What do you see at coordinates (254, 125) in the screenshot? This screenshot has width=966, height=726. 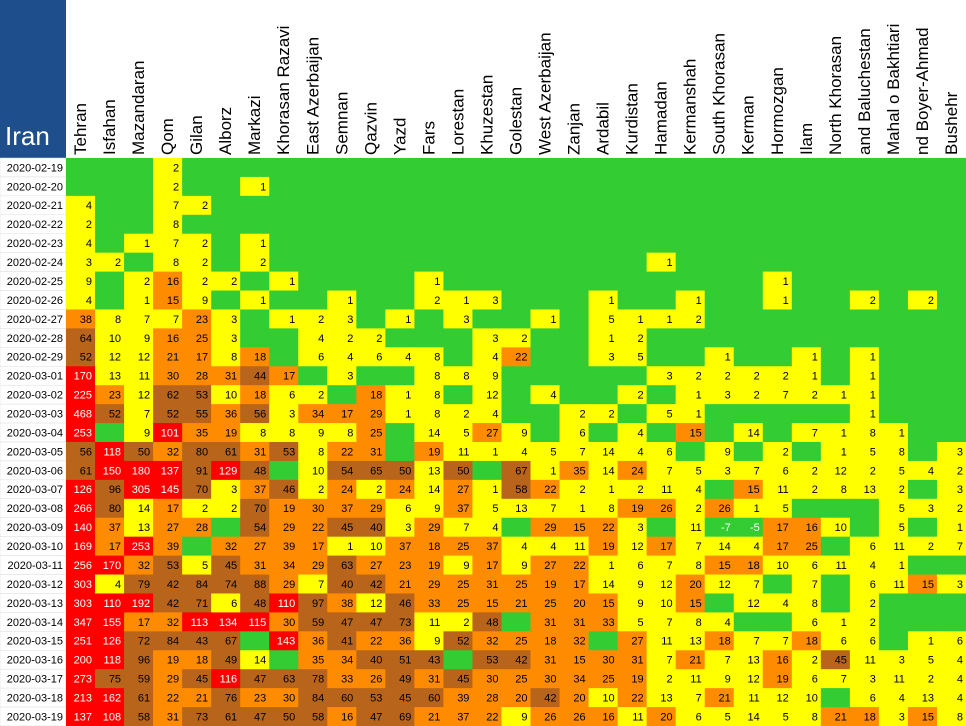 I see `column-label: Markazi` at bounding box center [254, 125].